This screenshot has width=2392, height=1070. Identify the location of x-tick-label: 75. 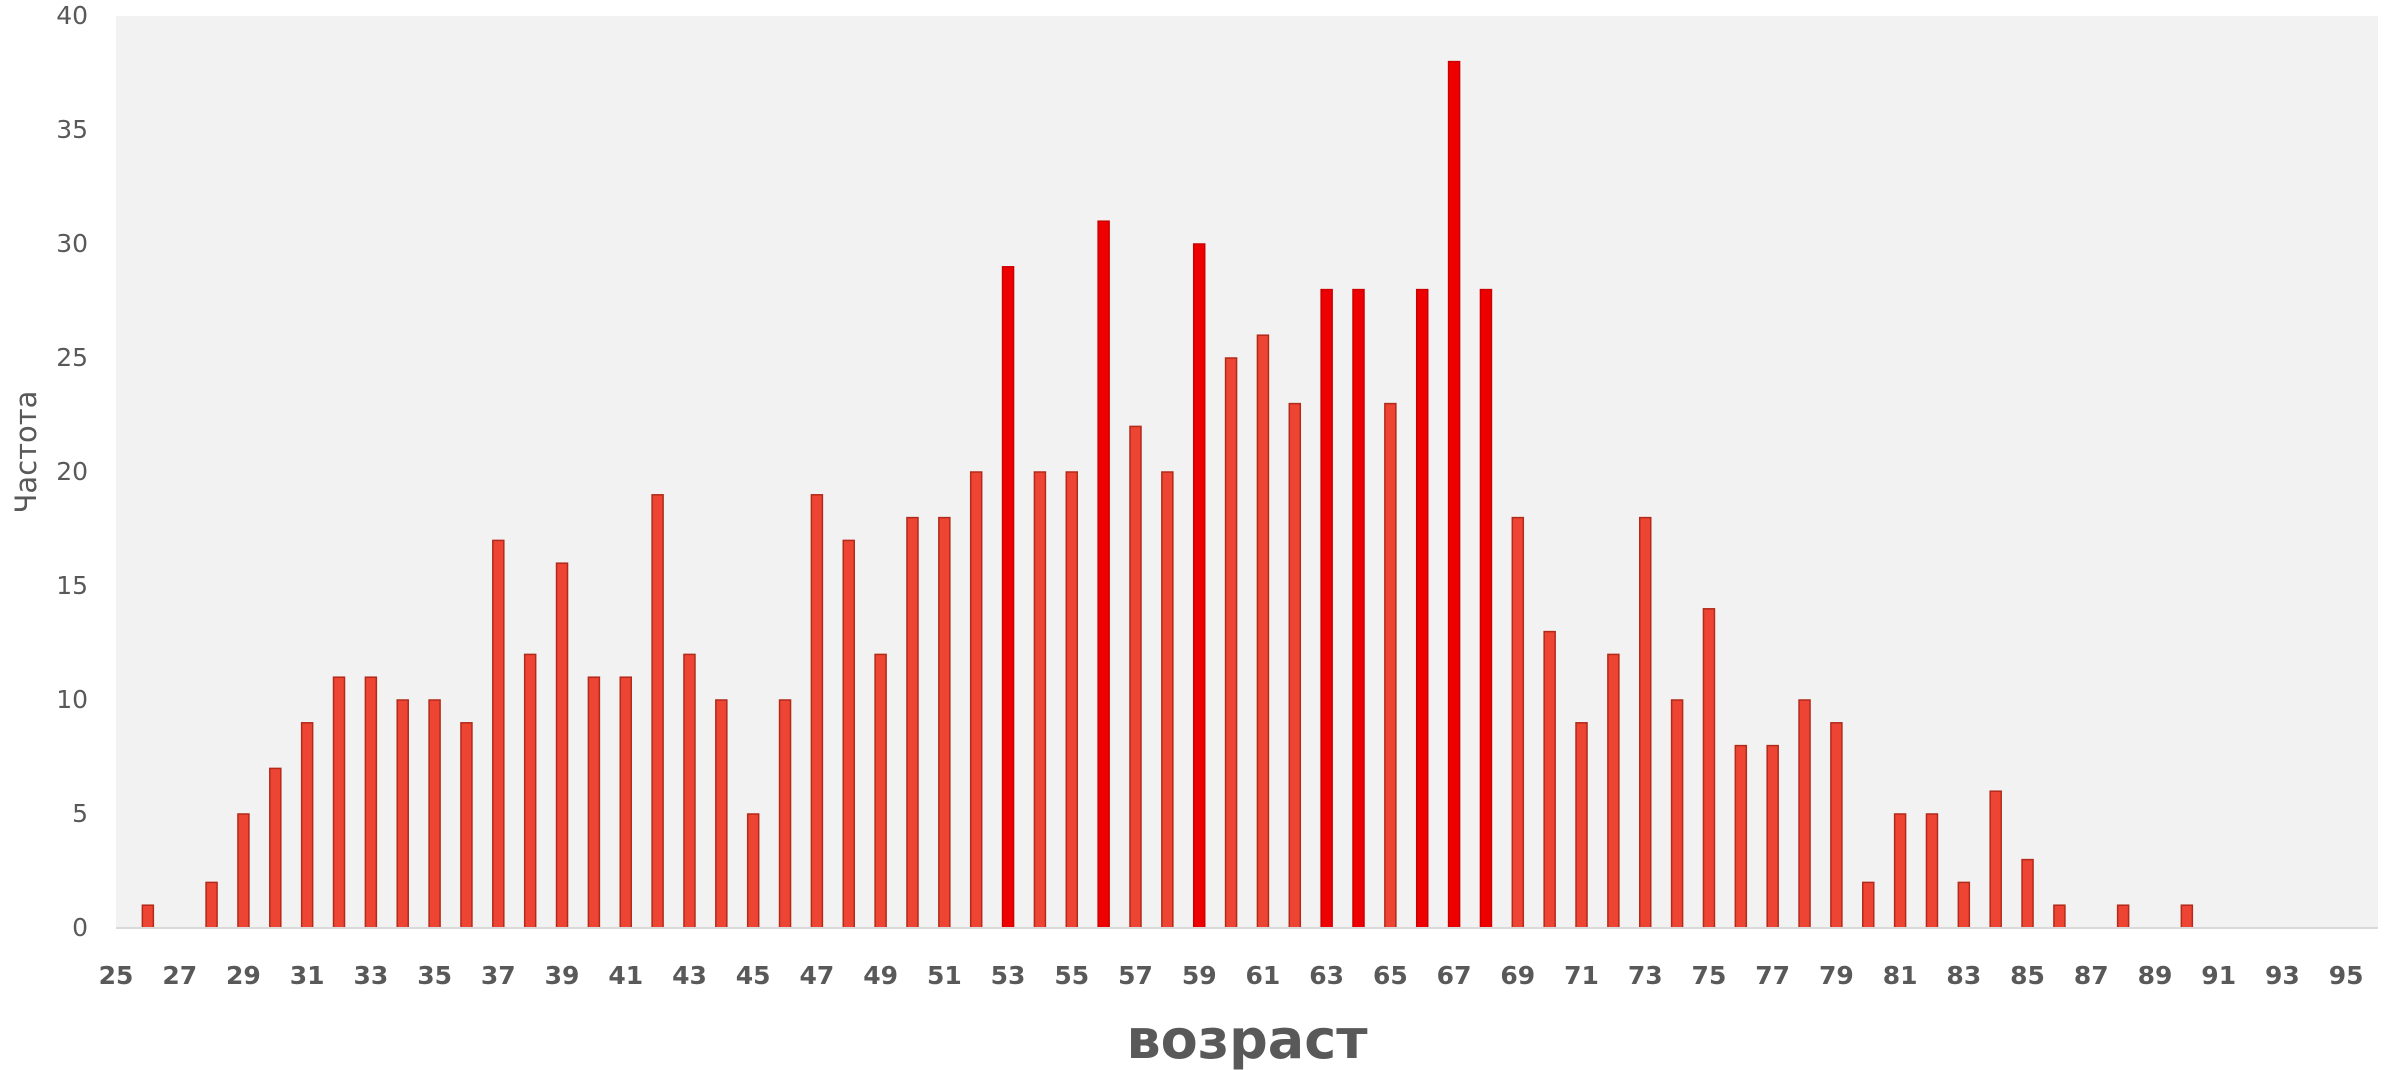
(1709, 975).